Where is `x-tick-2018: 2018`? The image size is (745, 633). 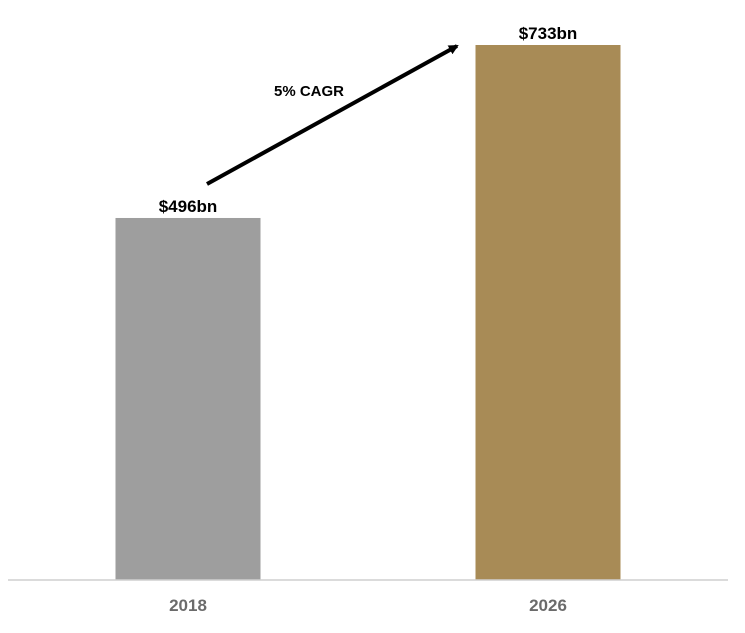 x-tick-2018: 2018 is located at coordinates (188, 605).